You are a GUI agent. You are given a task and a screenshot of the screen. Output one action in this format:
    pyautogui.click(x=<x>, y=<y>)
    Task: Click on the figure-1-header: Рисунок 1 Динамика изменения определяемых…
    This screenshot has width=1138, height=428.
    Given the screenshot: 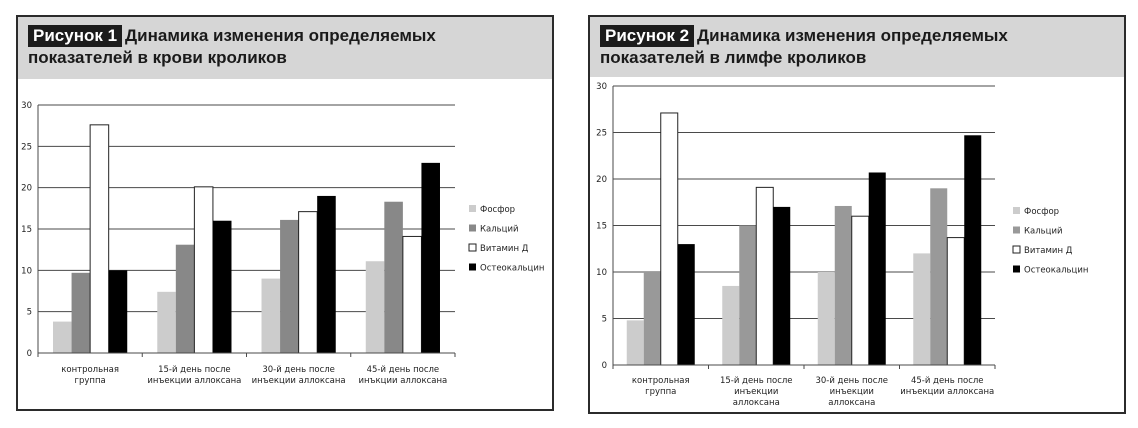 What is the action you would take?
    pyautogui.click(x=285, y=48)
    